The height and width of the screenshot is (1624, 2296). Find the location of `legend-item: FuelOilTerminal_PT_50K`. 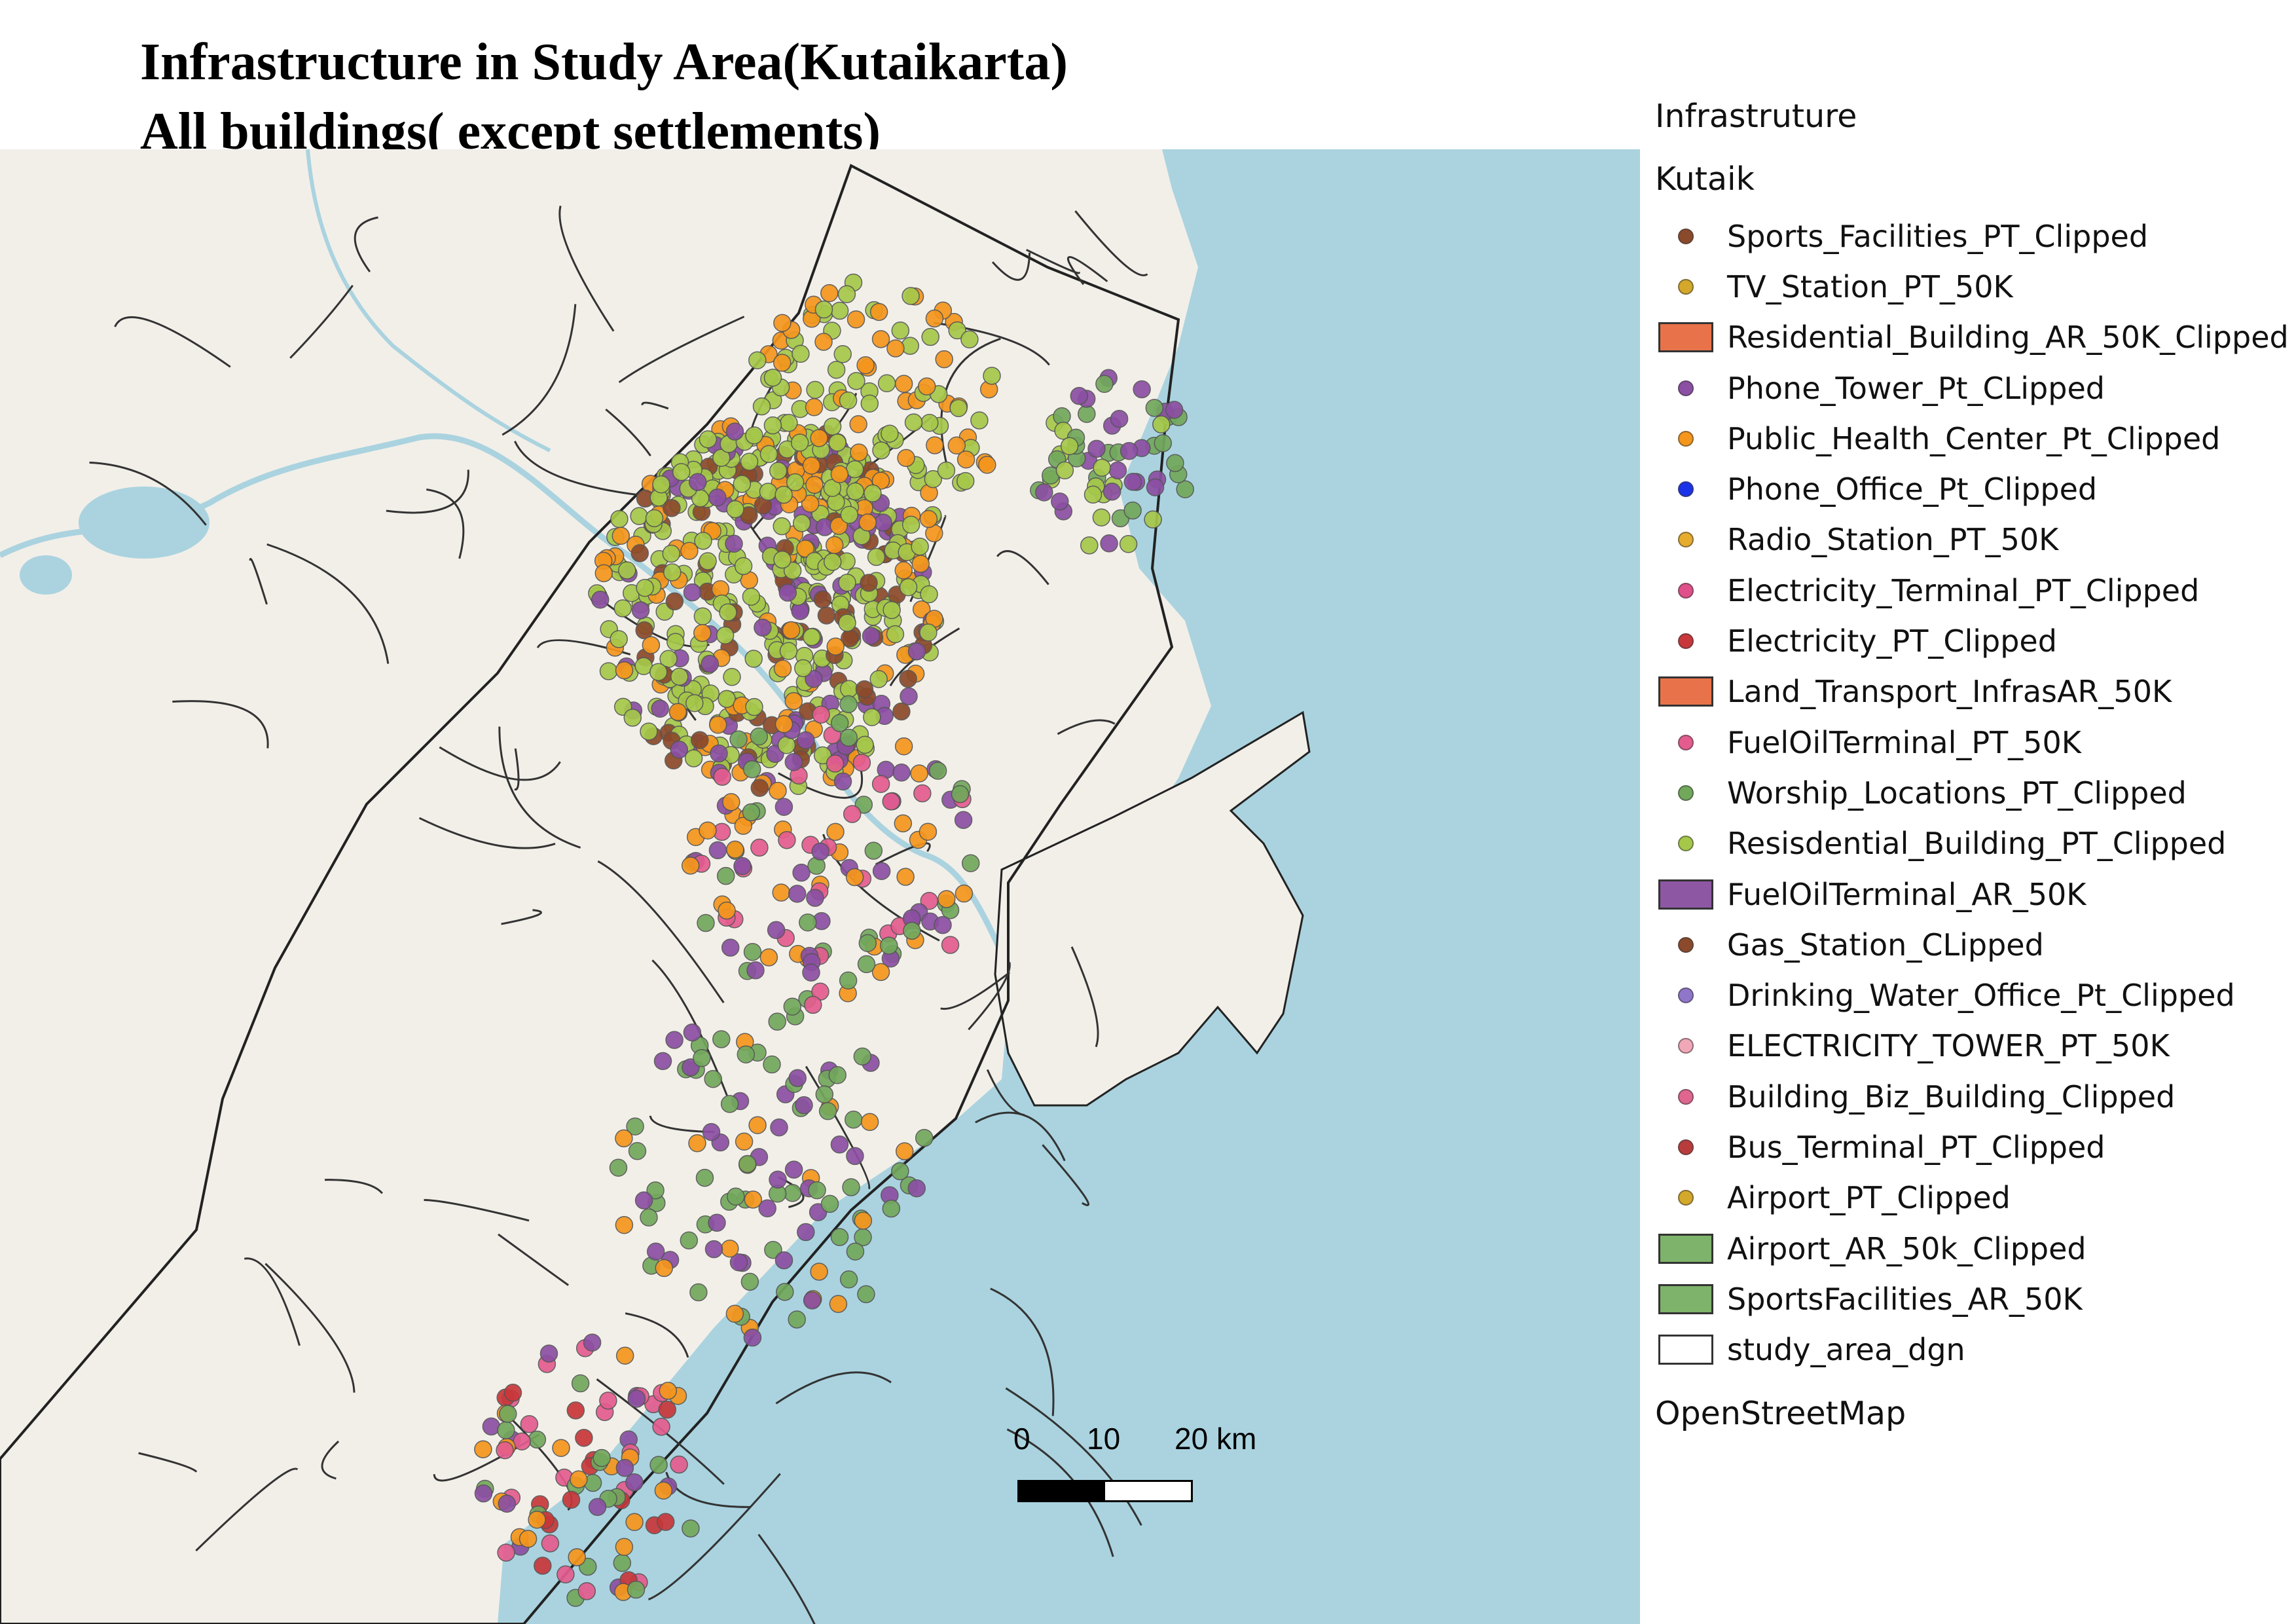

legend-item: FuelOilTerminal_PT_50K is located at coordinates (1969, 742).